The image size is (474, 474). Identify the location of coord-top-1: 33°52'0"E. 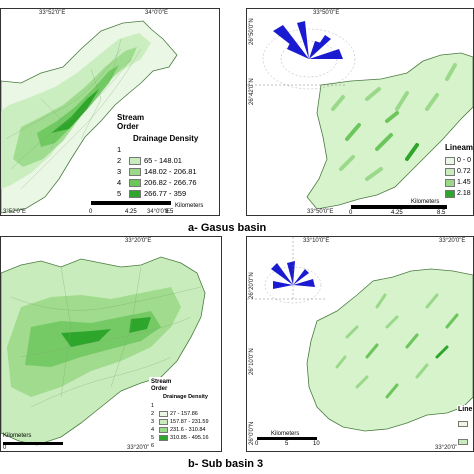
(52, 13).